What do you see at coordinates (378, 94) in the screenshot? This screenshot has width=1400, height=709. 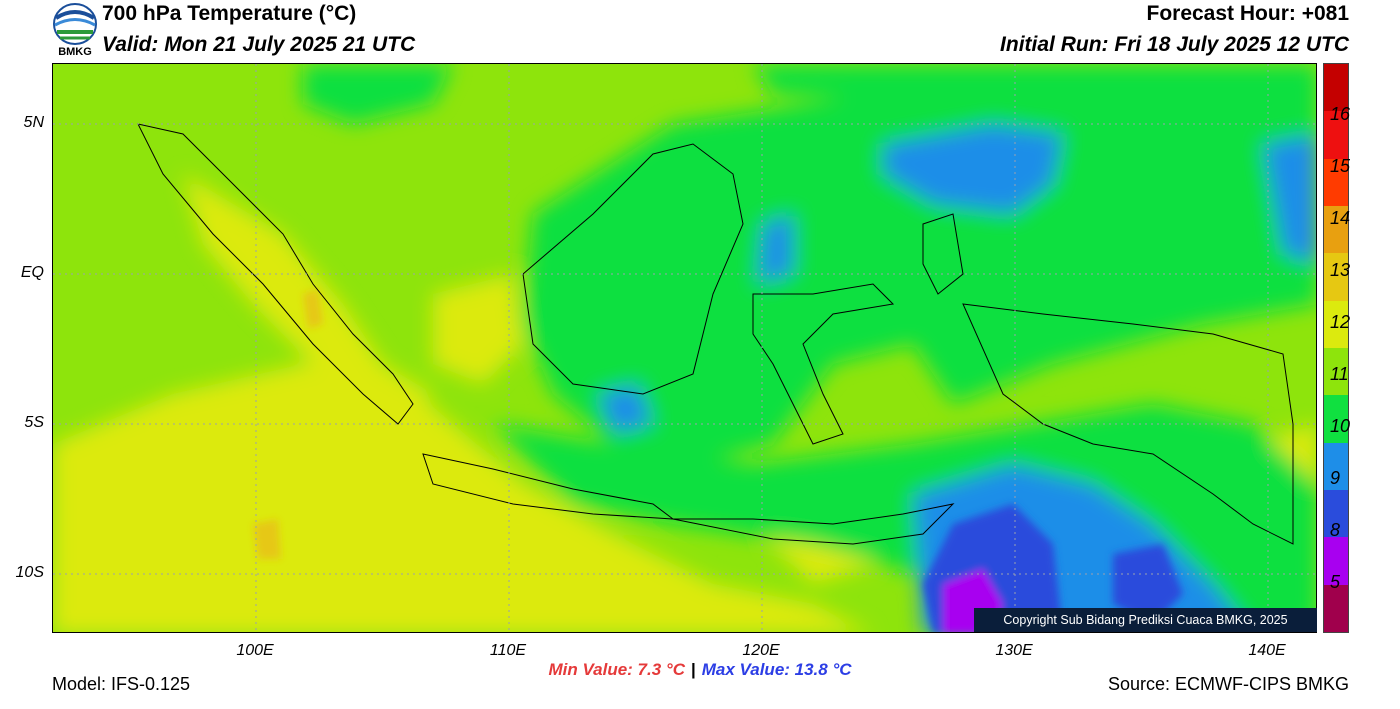 I see `green-field-northwest` at bounding box center [378, 94].